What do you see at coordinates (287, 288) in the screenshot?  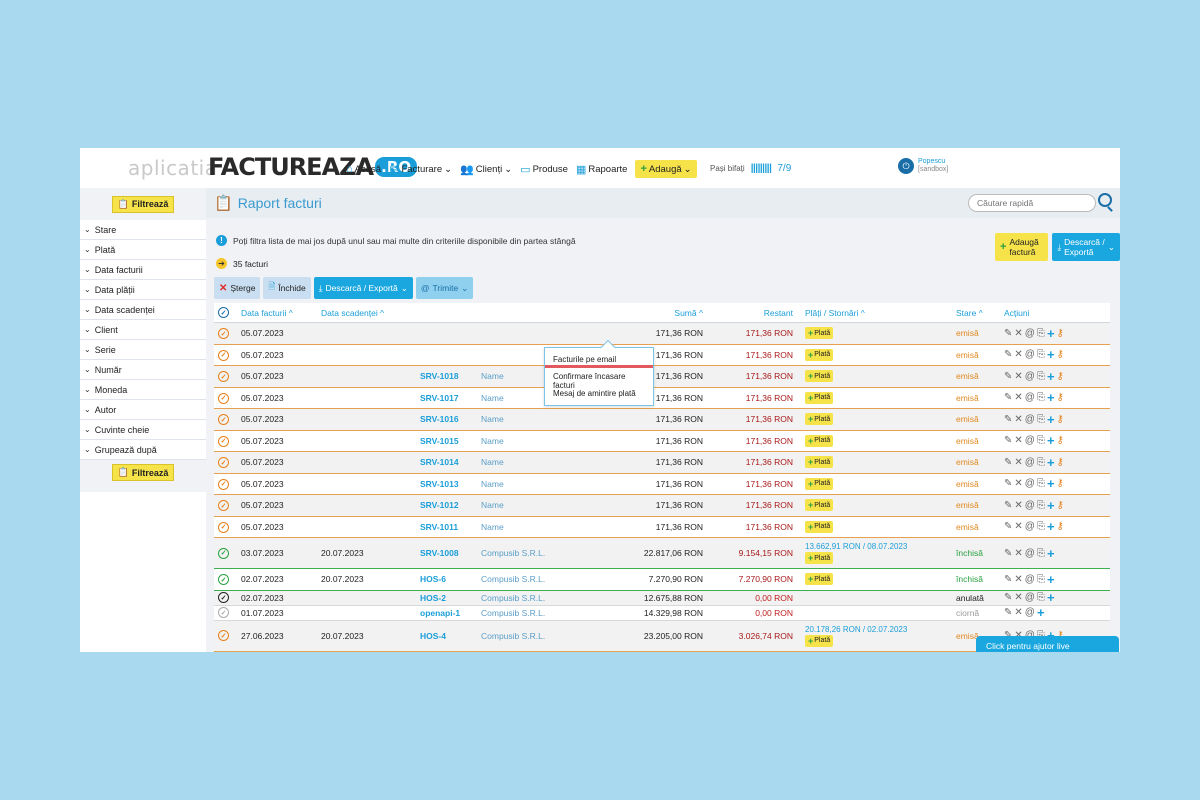 I see `close-invoices-button: 🗎 Închide` at bounding box center [287, 288].